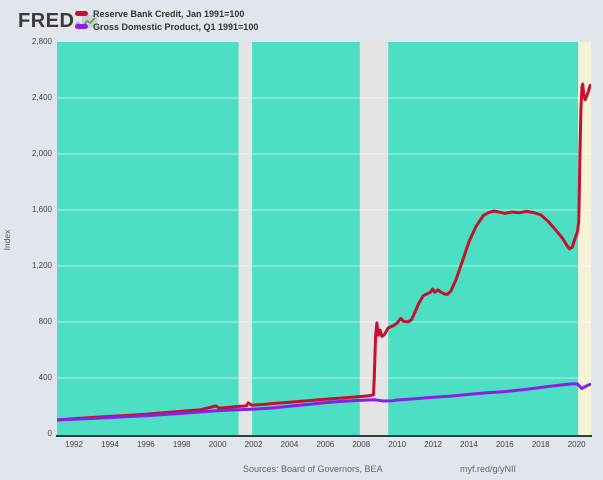  I want to click on x-tick-label: 2016, so click(504, 444).